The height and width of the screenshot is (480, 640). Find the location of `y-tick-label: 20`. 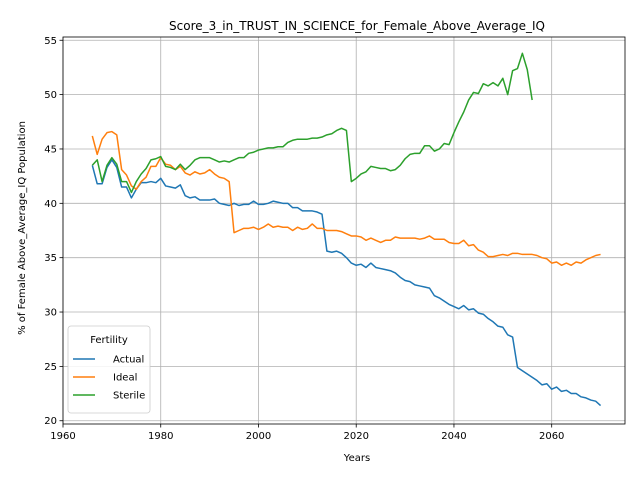

y-tick-label: 20 is located at coordinates (50, 421).